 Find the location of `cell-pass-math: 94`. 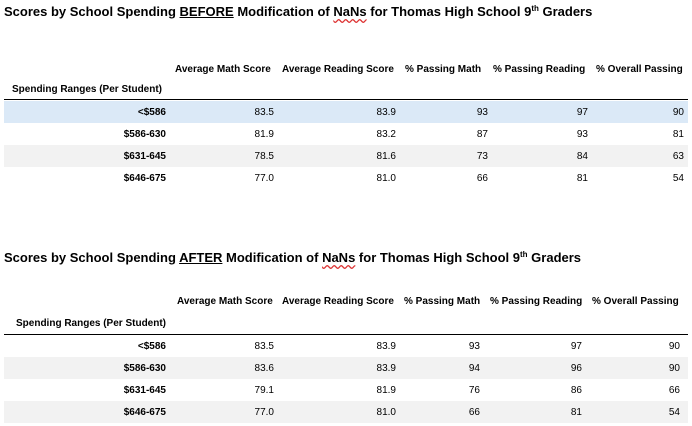

cell-pass-math: 94 is located at coordinates (474, 368).